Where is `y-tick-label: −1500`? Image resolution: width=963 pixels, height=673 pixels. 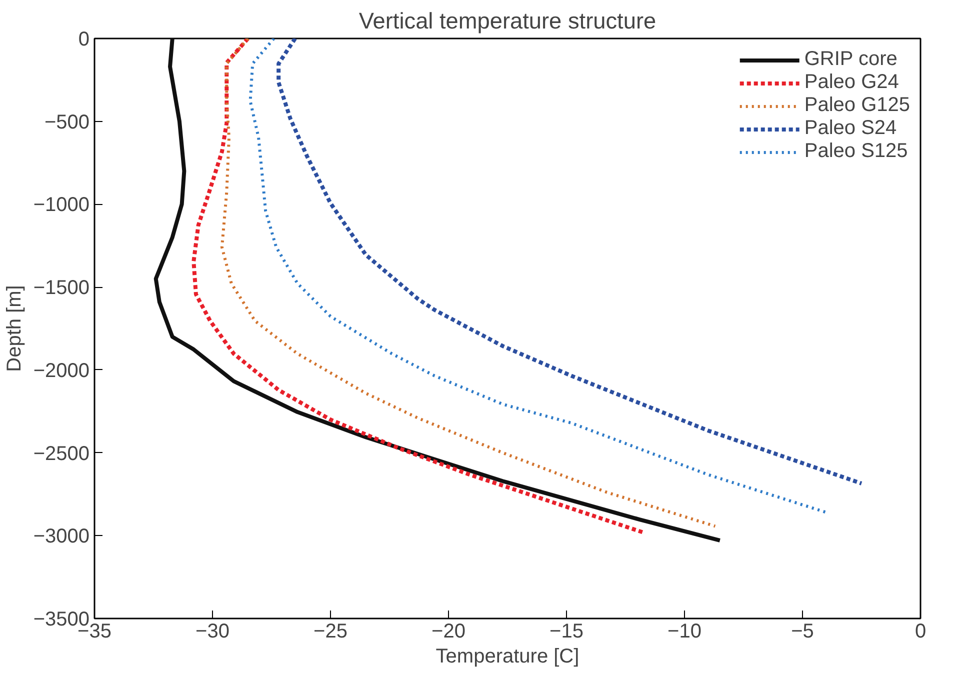 y-tick-label: −1500 is located at coordinates (61, 288).